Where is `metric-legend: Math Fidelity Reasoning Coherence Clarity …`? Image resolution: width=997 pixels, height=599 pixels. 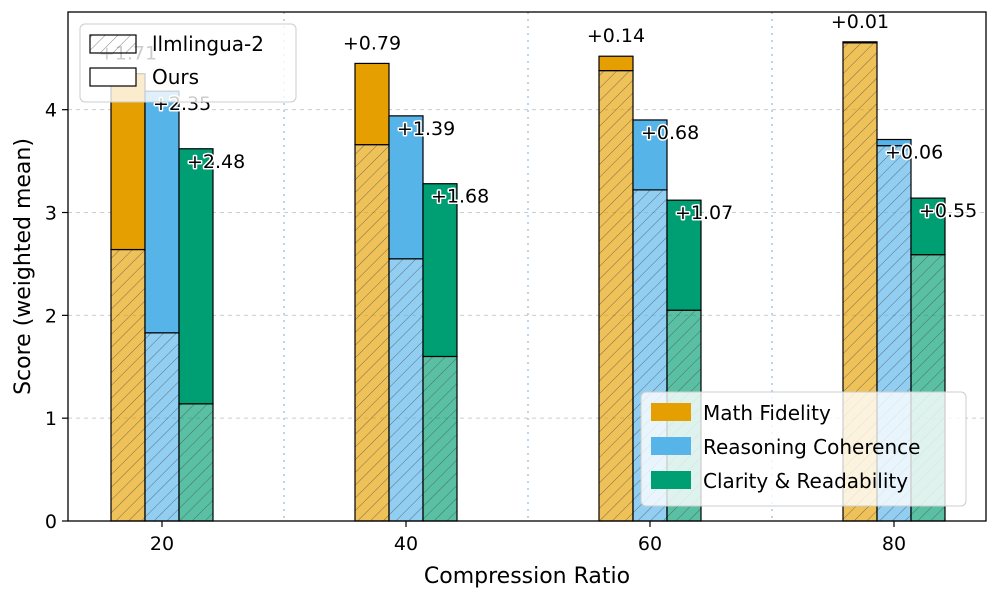
metric-legend: Math Fidelity Reasoning Coherence Clarity … is located at coordinates (803, 449).